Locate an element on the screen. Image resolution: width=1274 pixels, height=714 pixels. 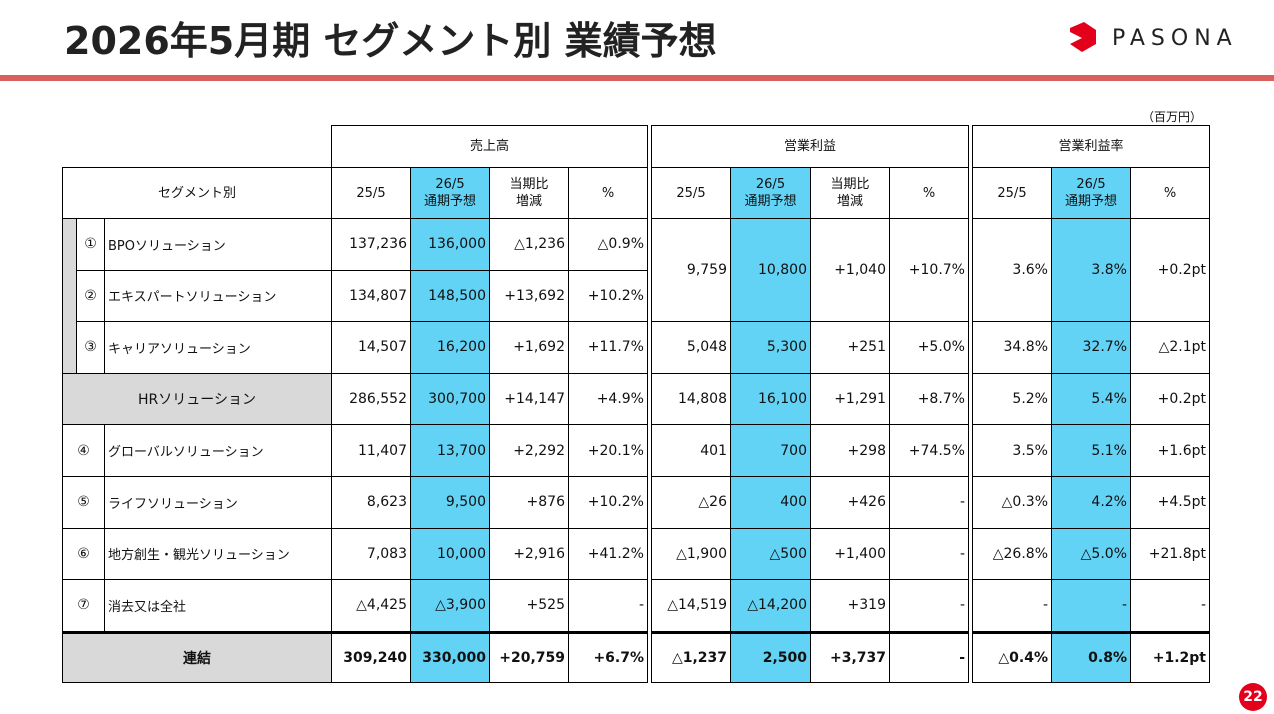
cell-text: ③ is located at coordinates (90, 347).